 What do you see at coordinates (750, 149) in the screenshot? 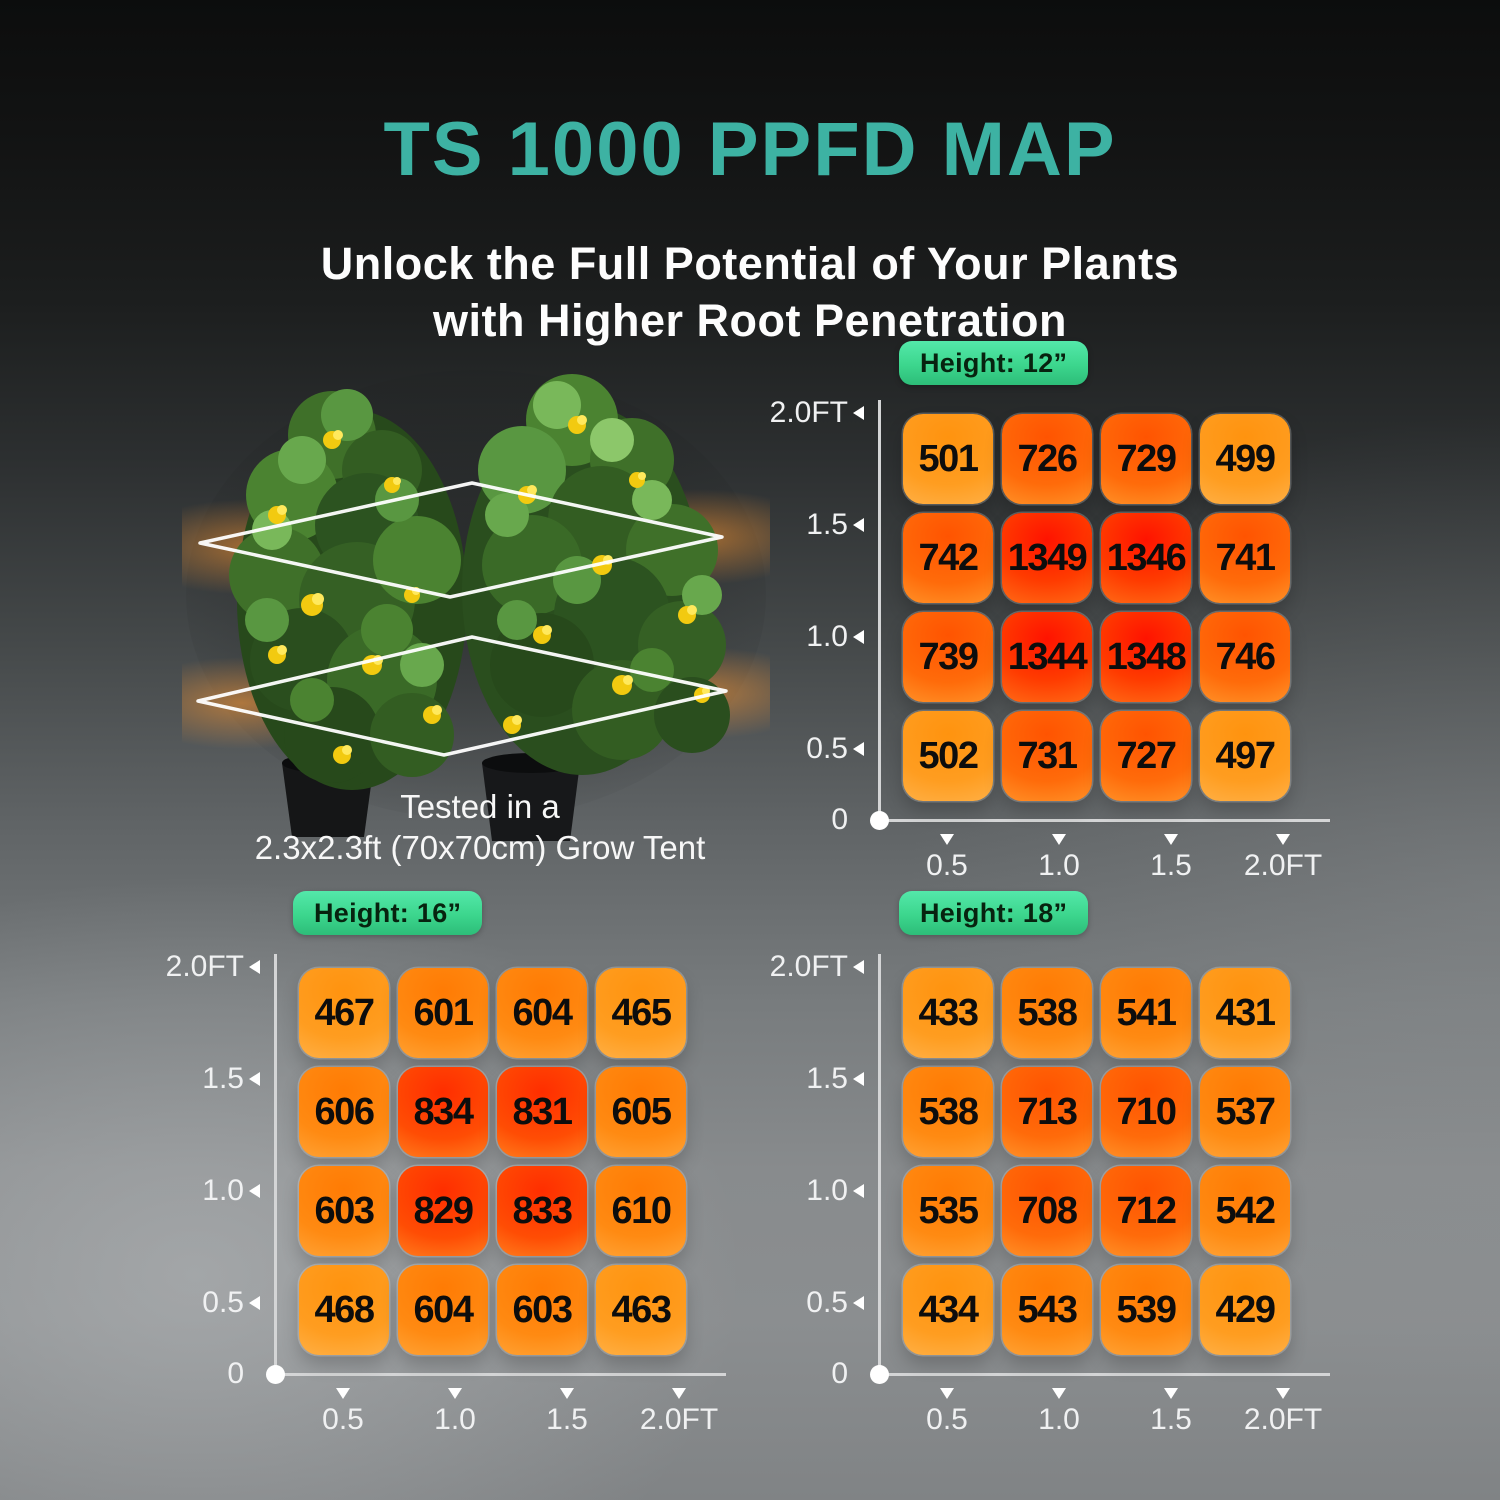
I see `page-title: TS 1000 PPFD MAP` at bounding box center [750, 149].